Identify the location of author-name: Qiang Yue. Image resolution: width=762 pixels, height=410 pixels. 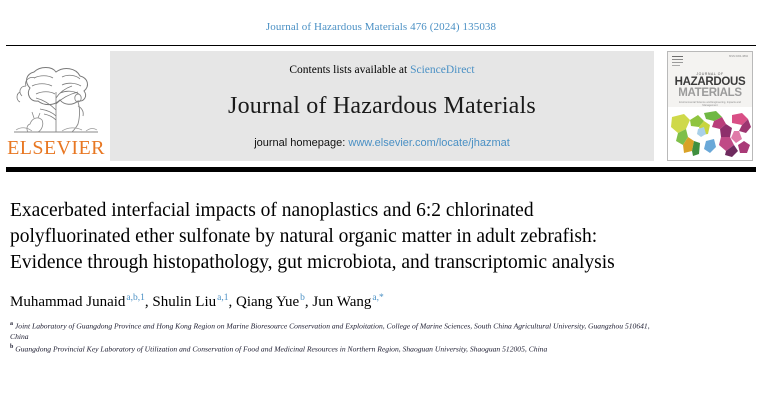
(267, 301).